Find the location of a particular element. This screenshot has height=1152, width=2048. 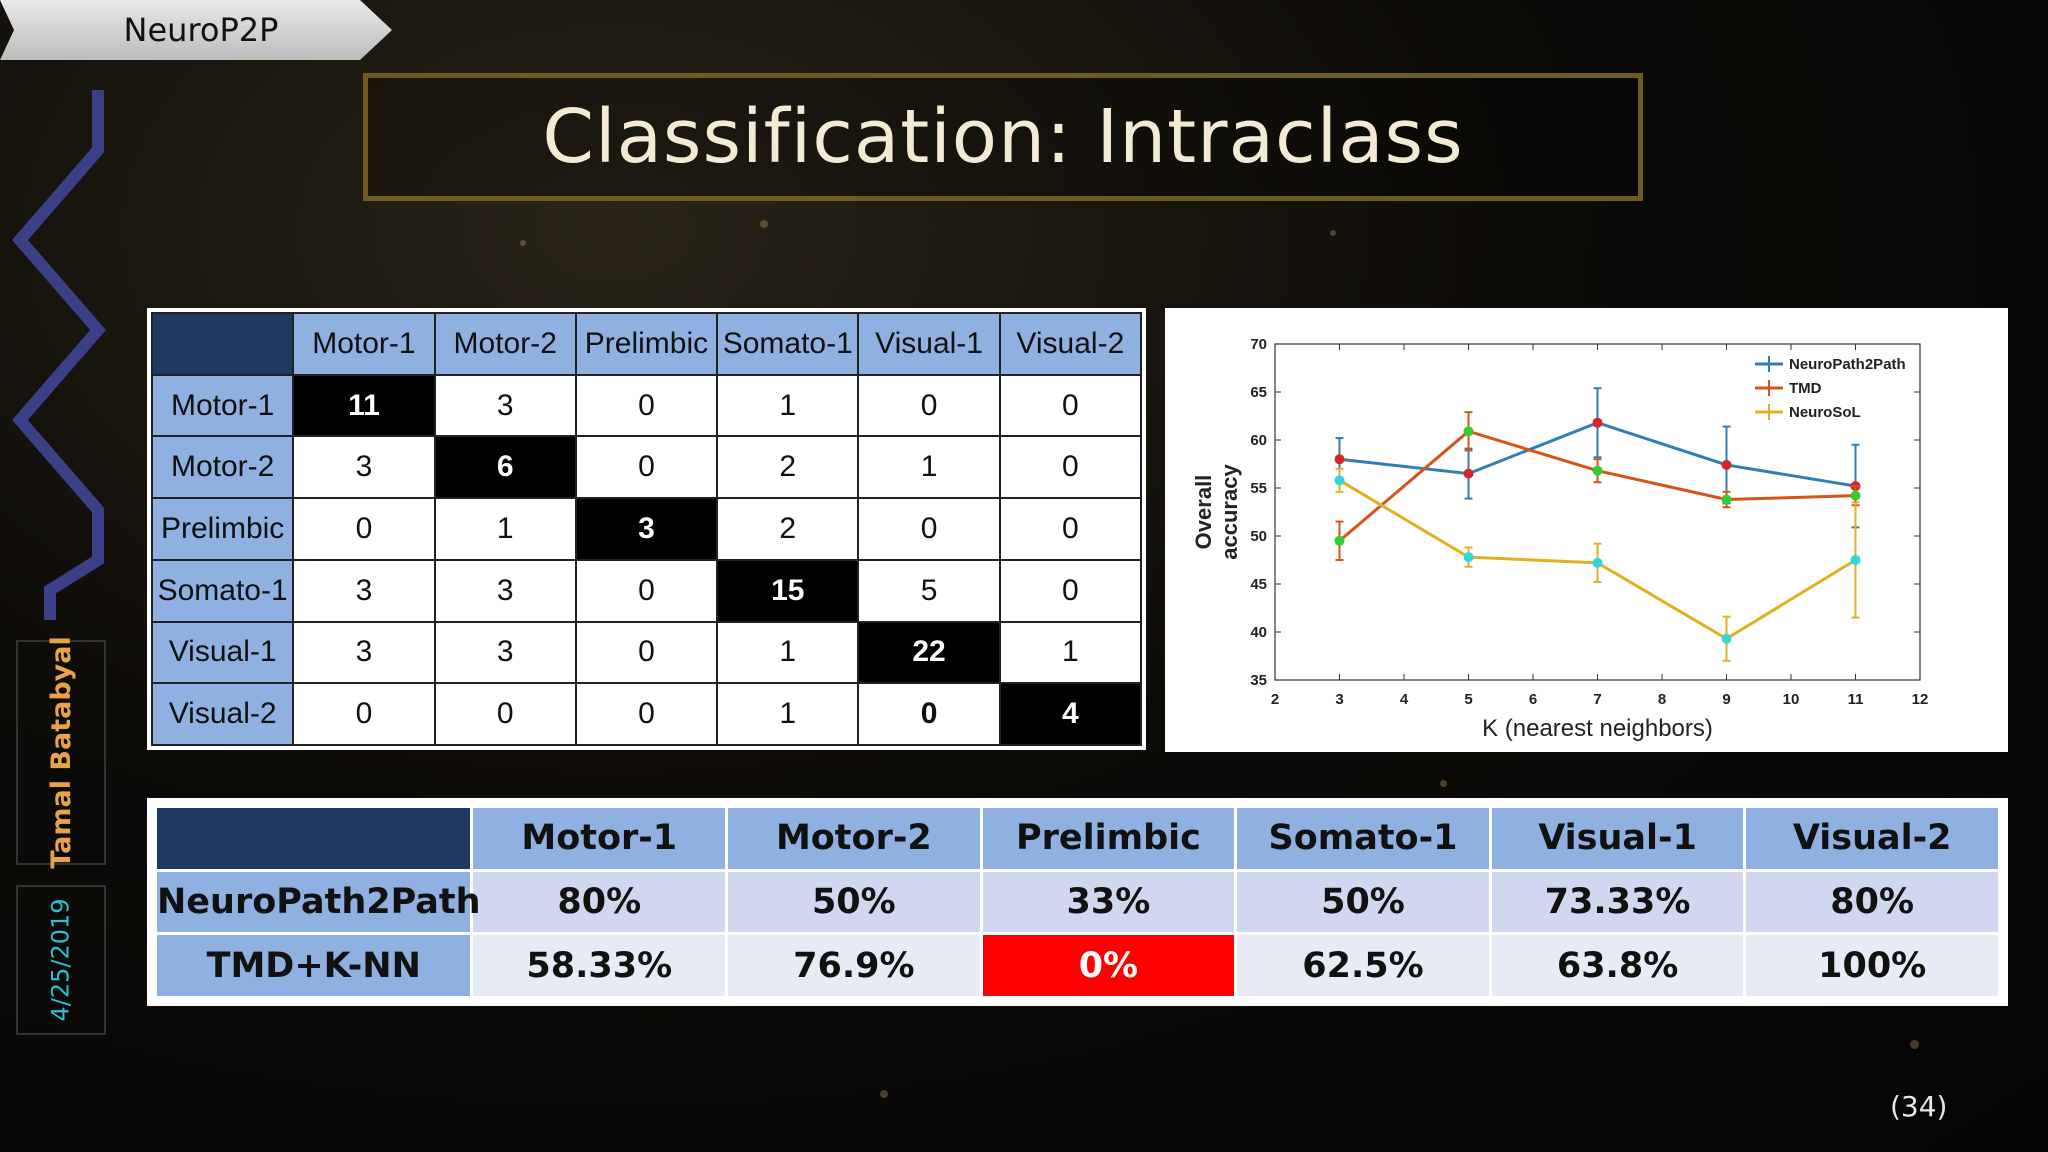

cm-row: Somato-1 3 3 0 15 5 0 is located at coordinates (646, 590).